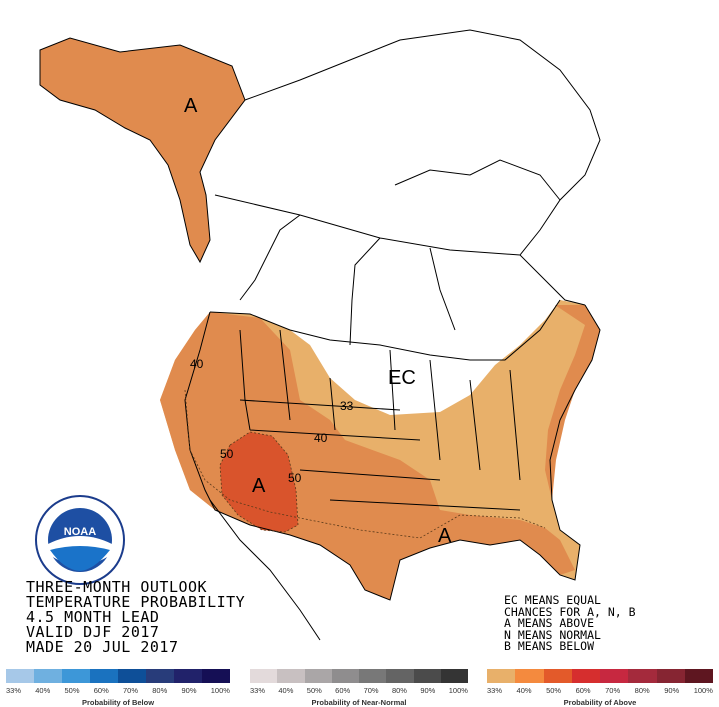  I want to click on below-scale-caption: Probability of Below, so click(118, 702).